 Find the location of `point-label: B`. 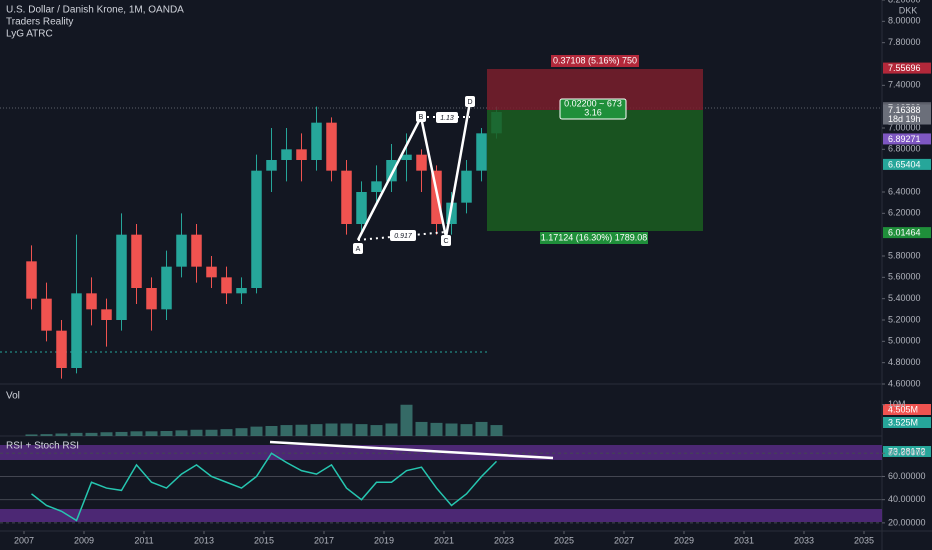

point-label: B is located at coordinates (421, 117).